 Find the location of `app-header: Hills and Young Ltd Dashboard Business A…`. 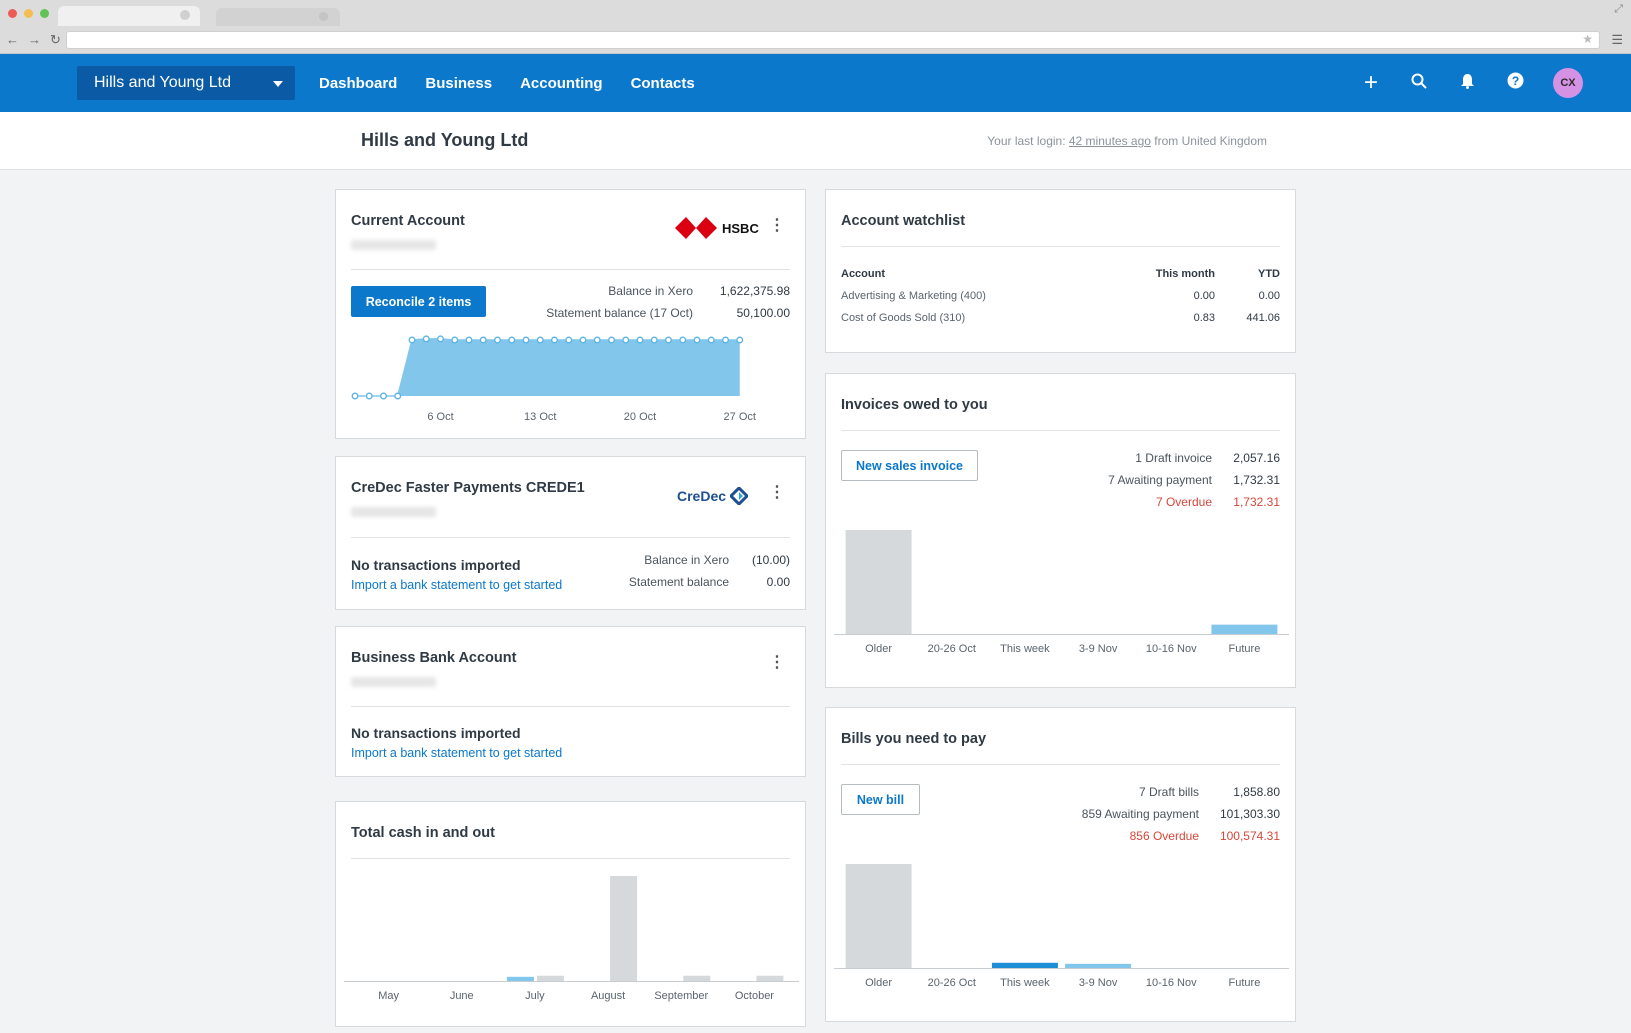

app-header: Hills and Young Ltd Dashboard Business A… is located at coordinates (815, 83).